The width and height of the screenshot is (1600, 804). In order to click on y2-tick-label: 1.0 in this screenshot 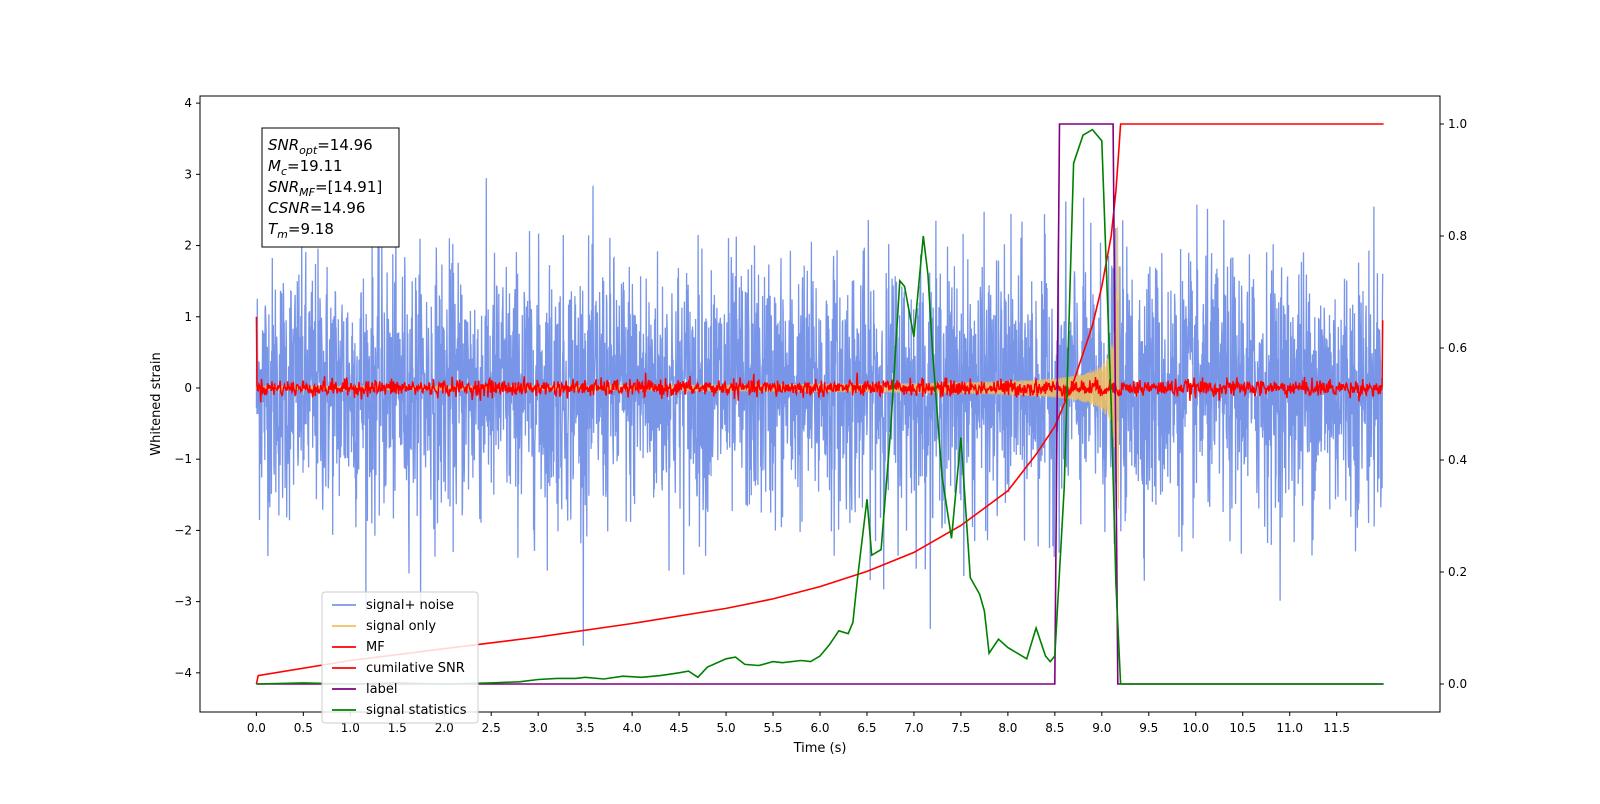, I will do `click(1457, 124)`.